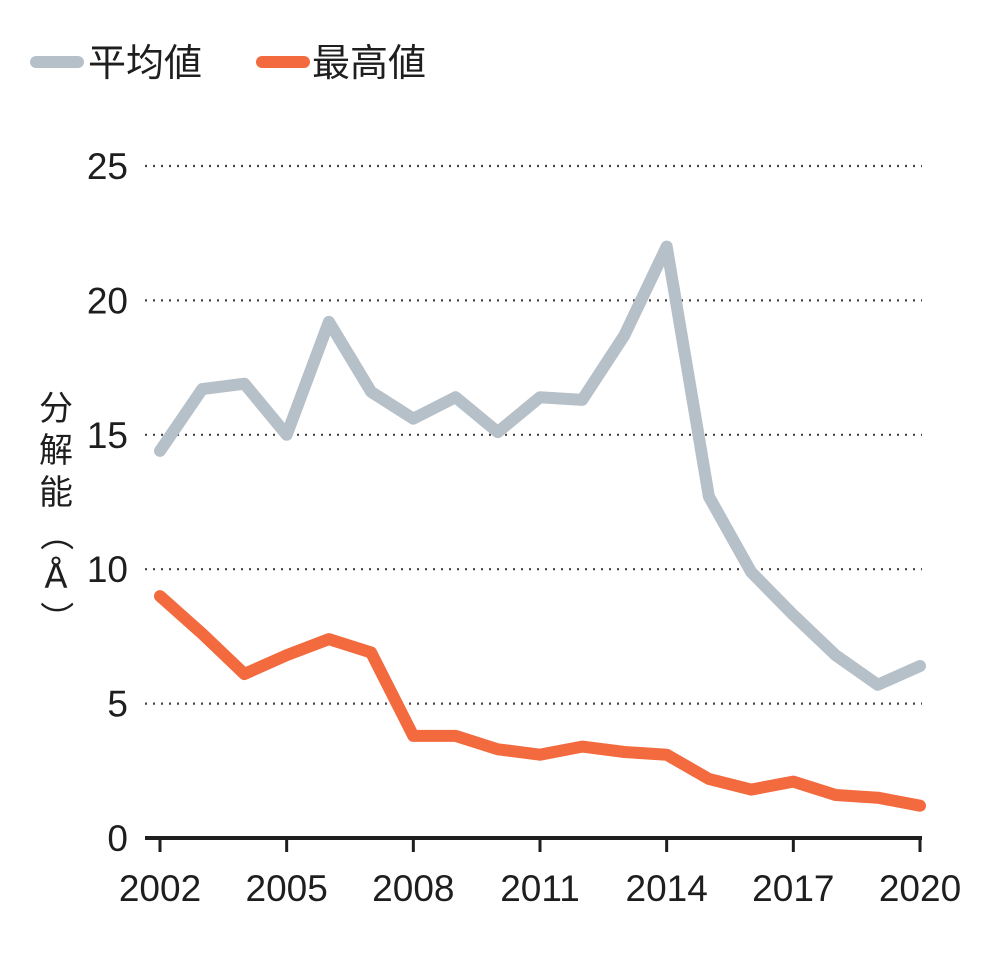  Describe the element at coordinates (107, 300) in the screenshot. I see `y-tick-label: 20` at that location.